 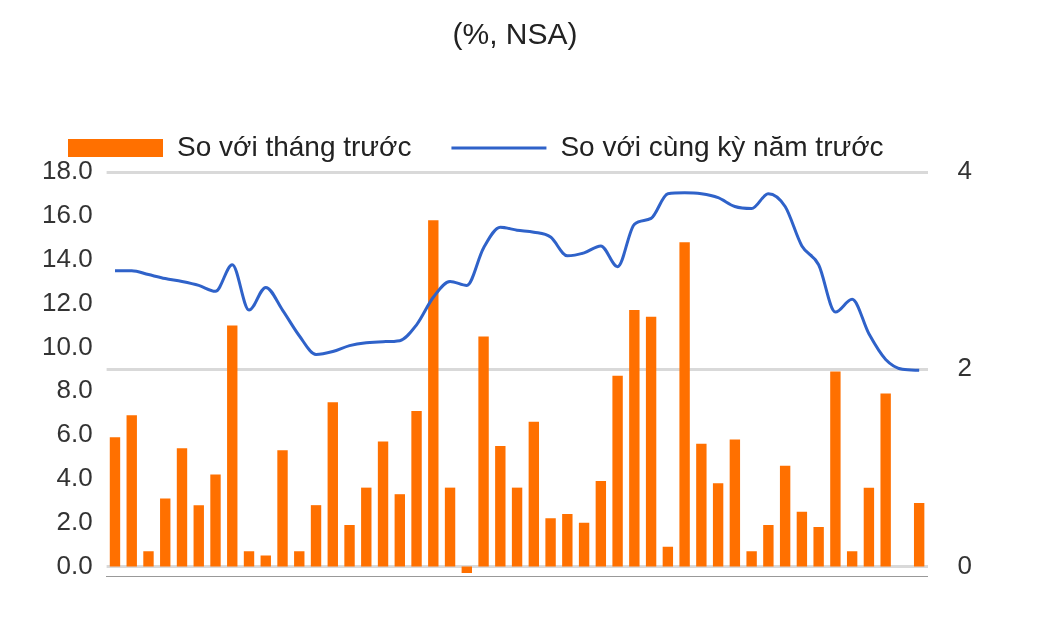 What do you see at coordinates (965, 367) in the screenshot?
I see `y2-tick-label: 2` at bounding box center [965, 367].